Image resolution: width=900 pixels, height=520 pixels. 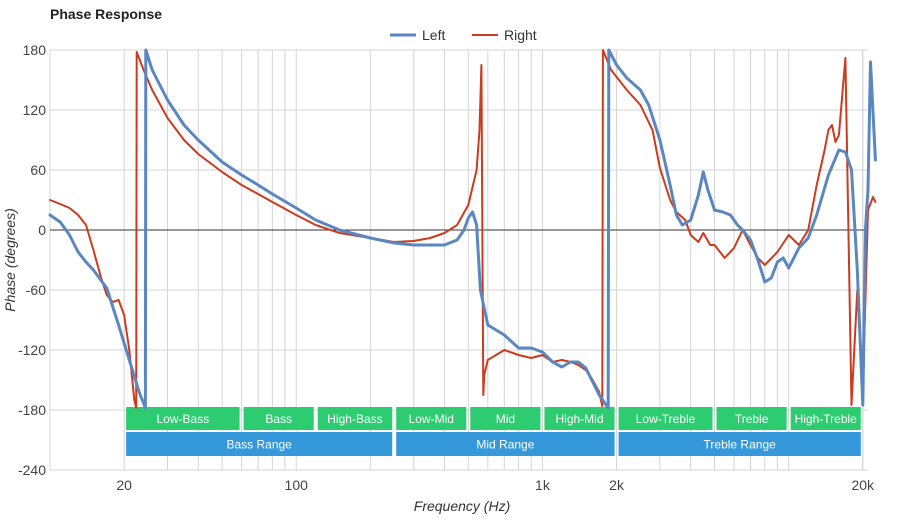 What do you see at coordinates (35, 110) in the screenshot?
I see `y-tick-label: 120` at bounding box center [35, 110].